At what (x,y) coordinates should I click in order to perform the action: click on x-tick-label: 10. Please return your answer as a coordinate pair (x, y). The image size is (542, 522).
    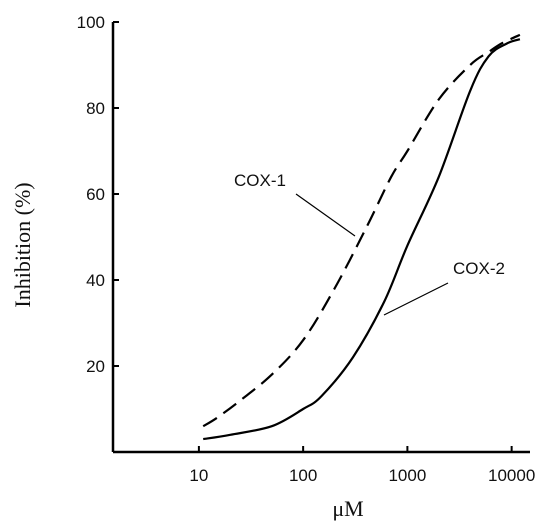
    Looking at the image, I should click on (198, 475).